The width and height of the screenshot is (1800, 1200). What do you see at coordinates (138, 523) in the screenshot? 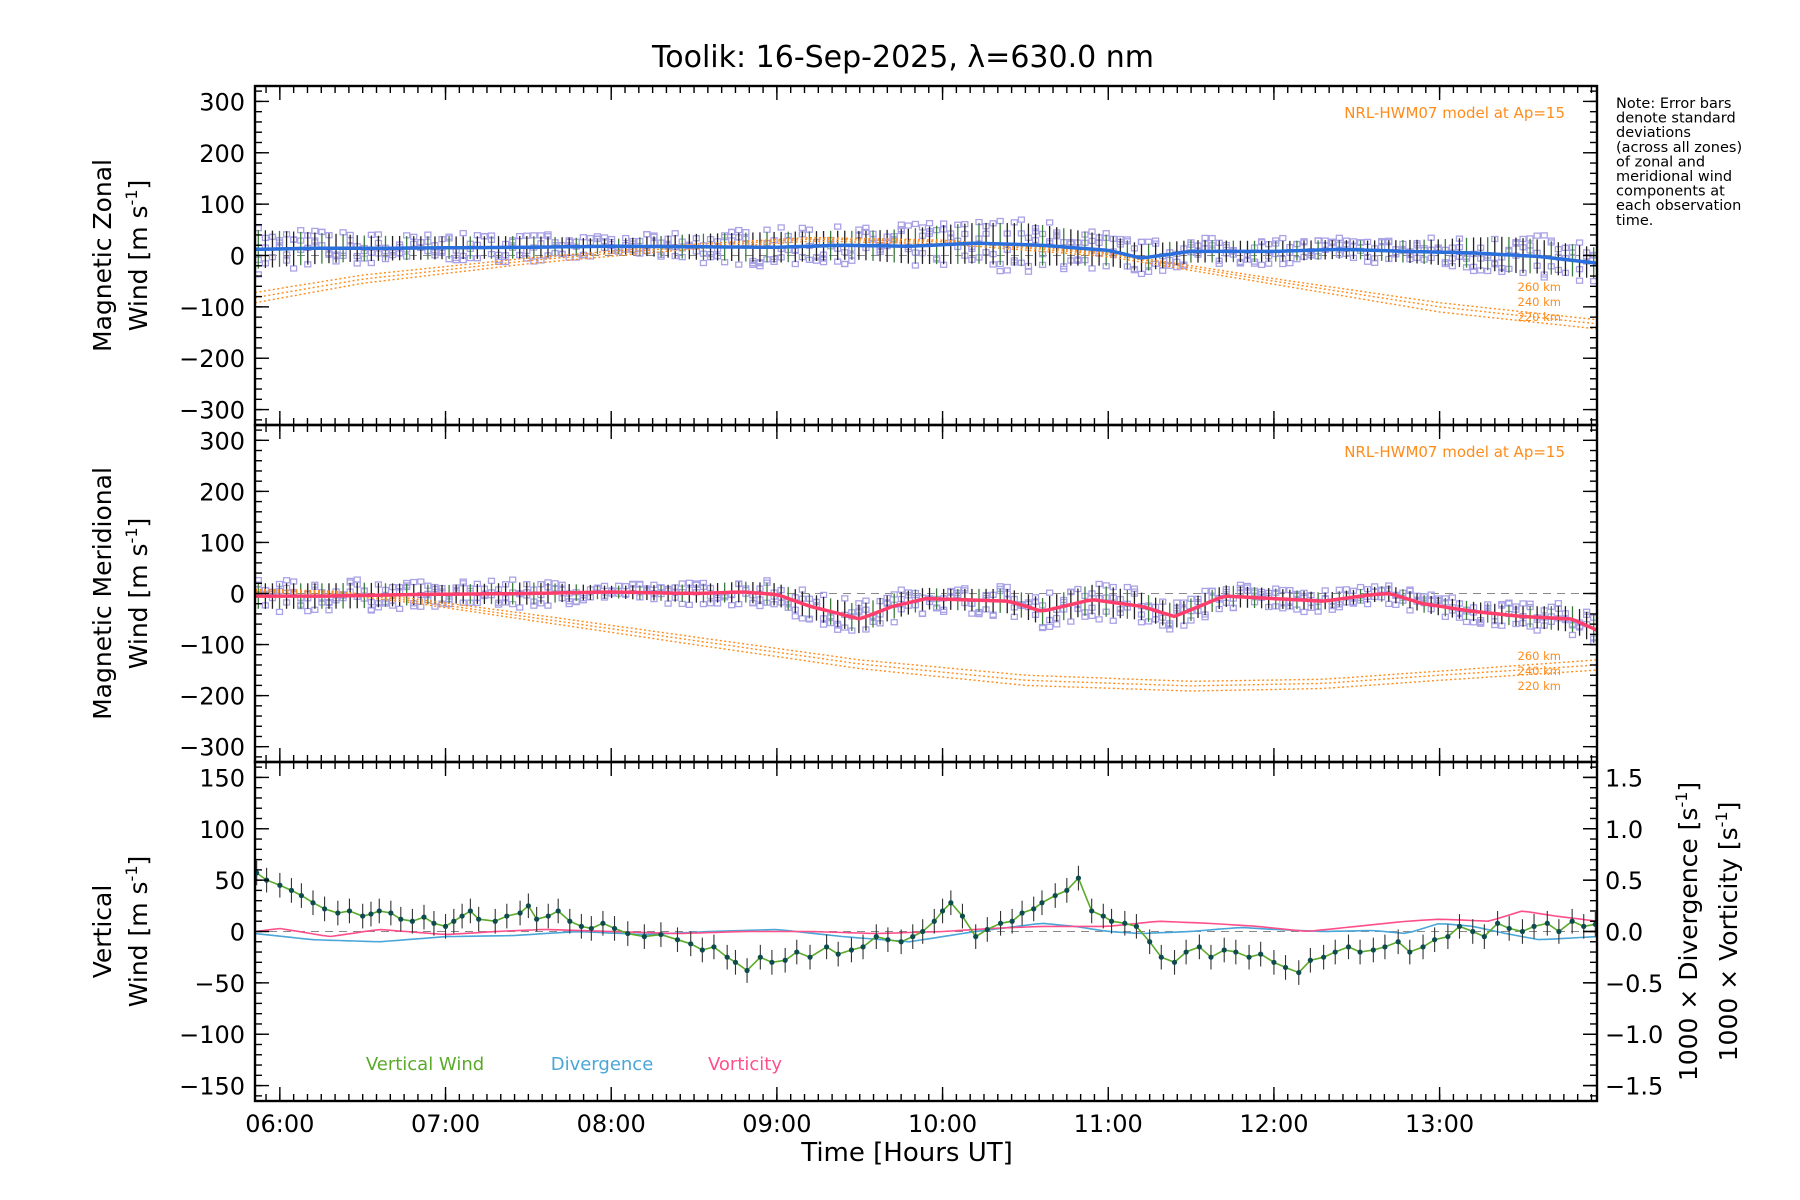
I see `y-axis-label-bracket: ]` at bounding box center [138, 523].